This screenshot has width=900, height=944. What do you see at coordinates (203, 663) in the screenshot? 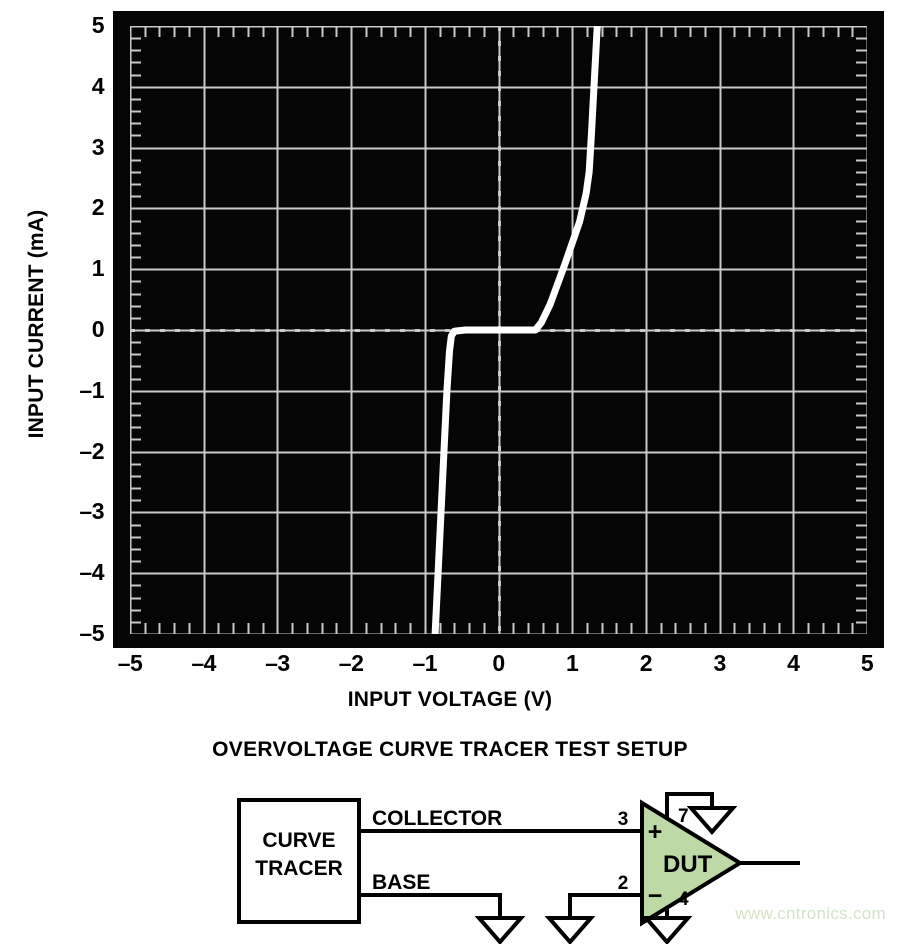
I see `x-tick-label: –4` at bounding box center [203, 663].